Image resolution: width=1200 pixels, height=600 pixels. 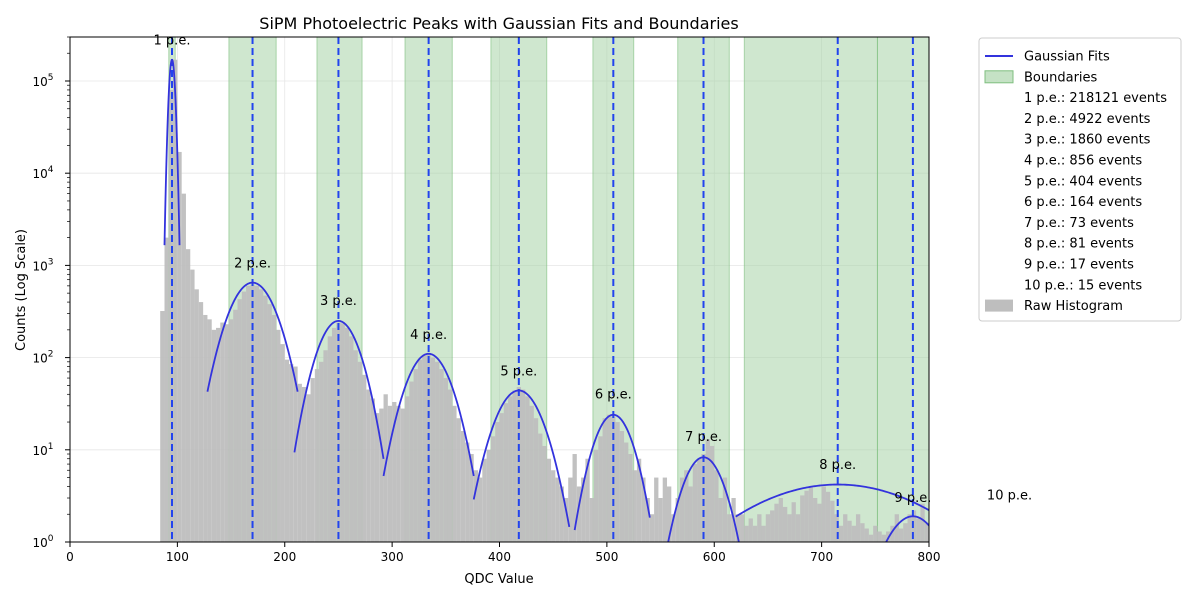 What do you see at coordinates (606, 557) in the screenshot?
I see `x-tick-label: 500` at bounding box center [606, 557].